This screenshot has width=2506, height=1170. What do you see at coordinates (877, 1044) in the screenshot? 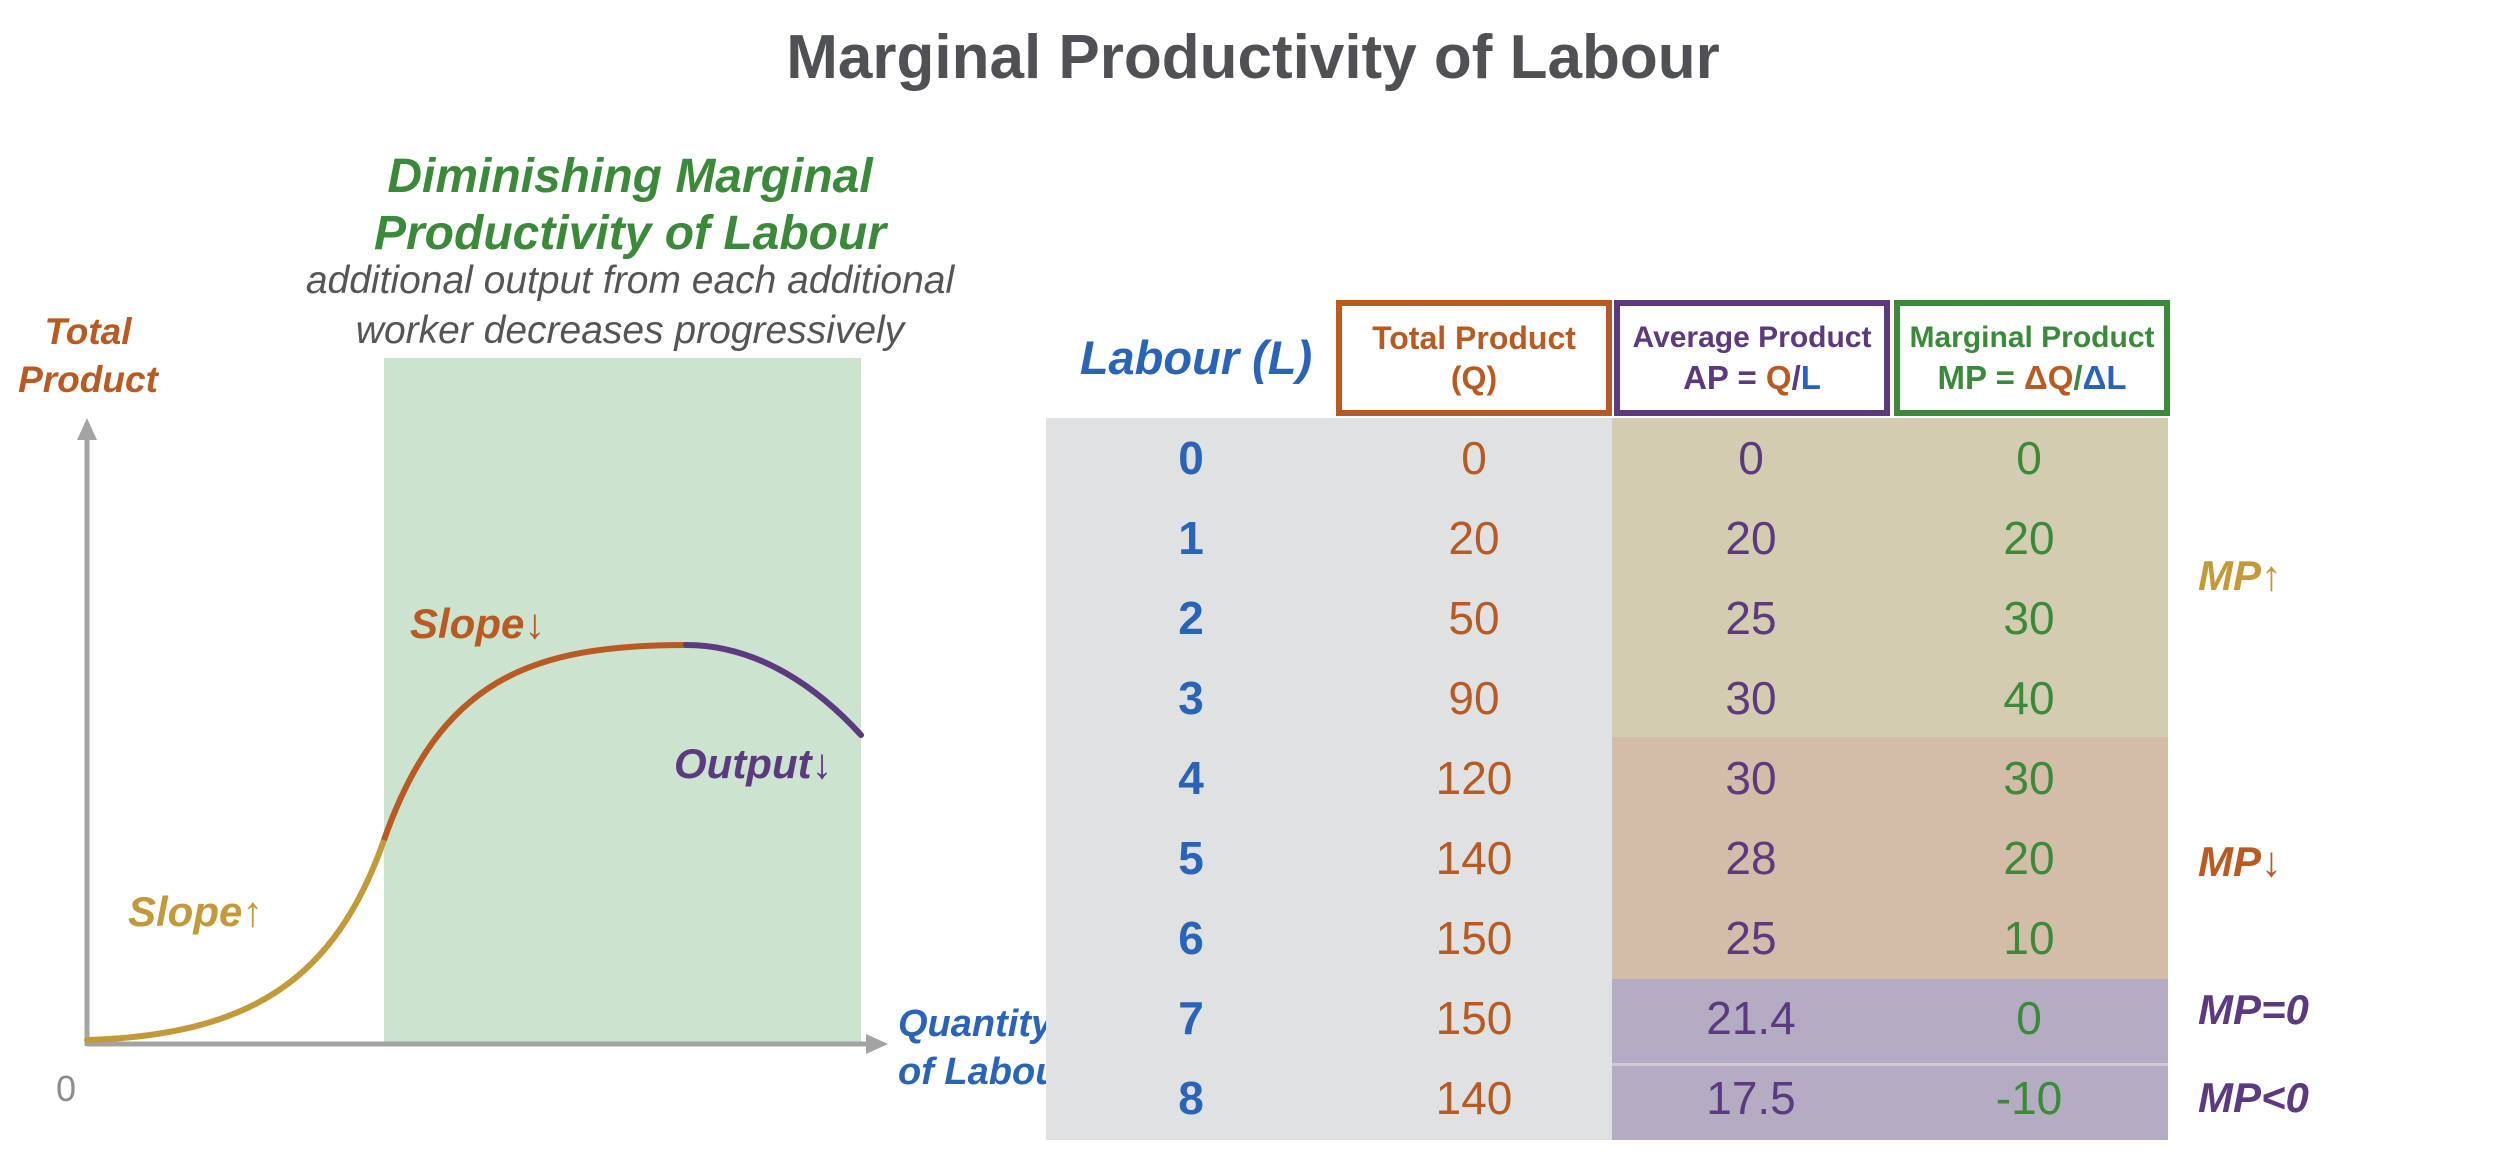
I see `x-axis-arrow` at bounding box center [877, 1044].